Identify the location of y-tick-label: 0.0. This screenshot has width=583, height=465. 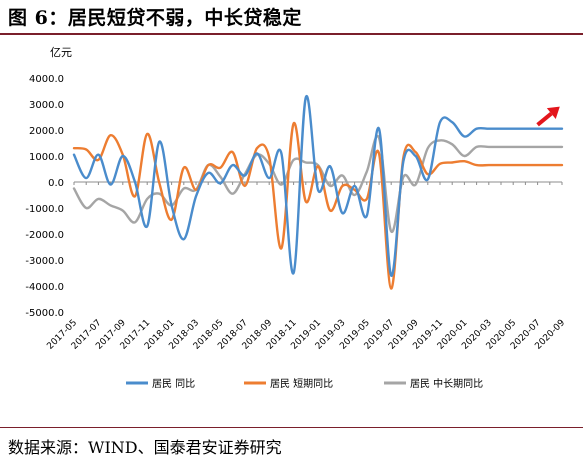
(56, 183).